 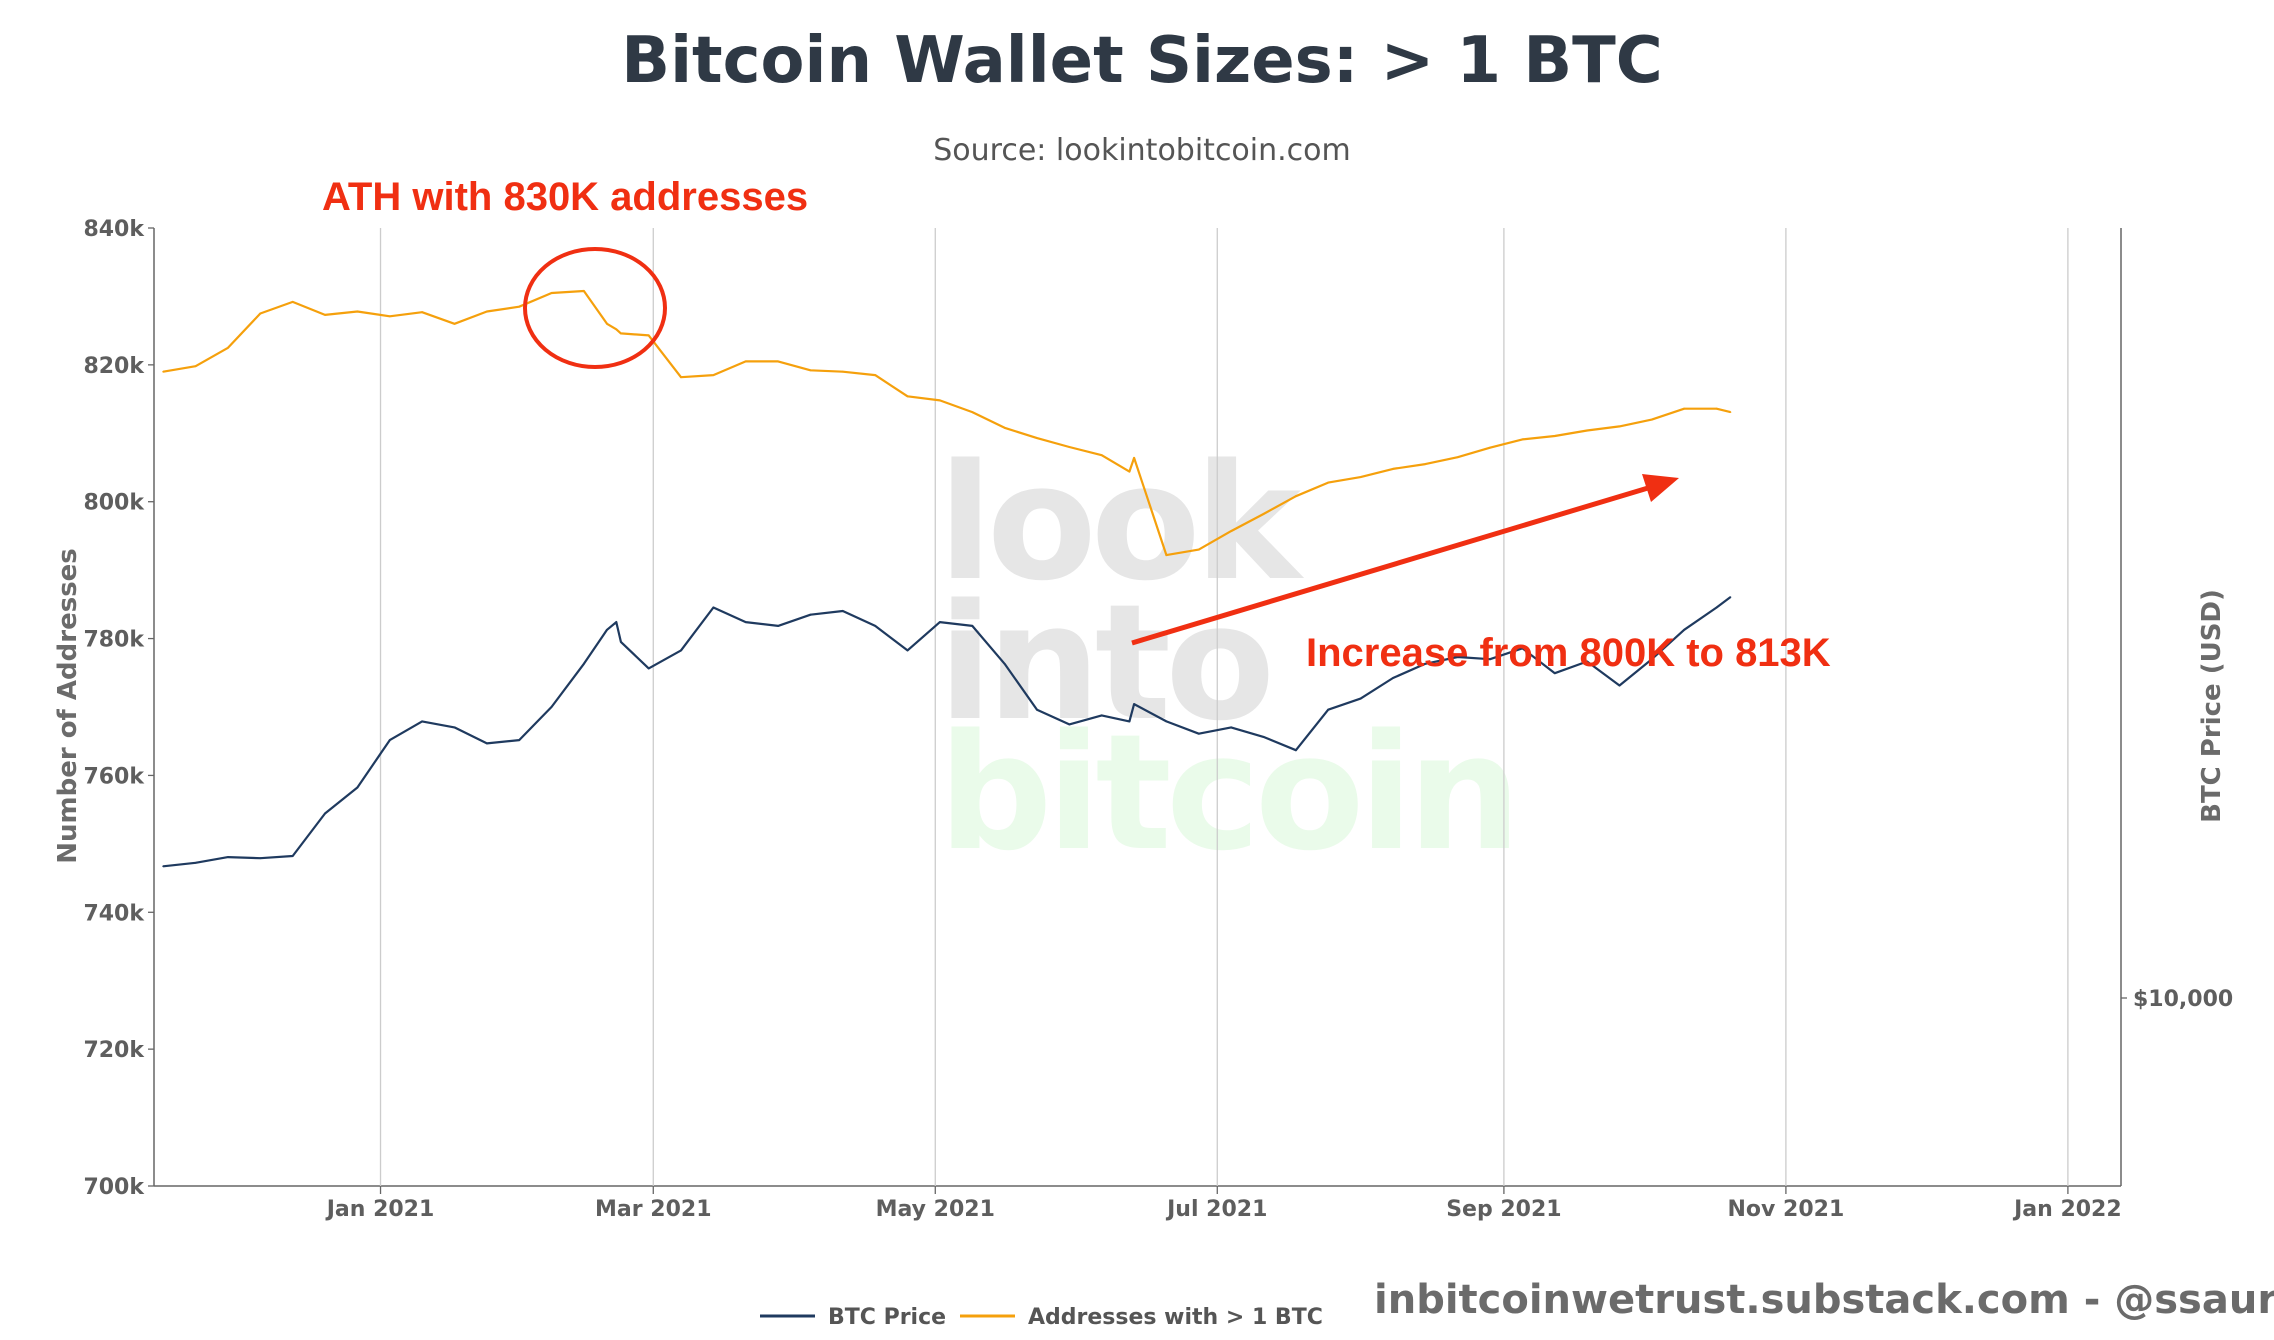 I want to click on x-tick-label: May 2021, so click(x=935, y=1209).